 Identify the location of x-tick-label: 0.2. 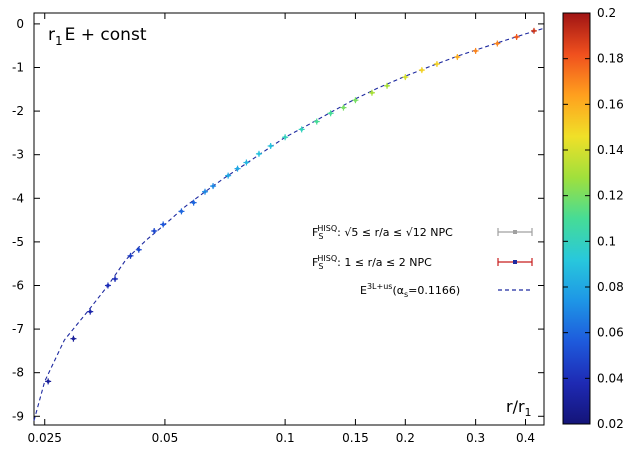
(405, 438).